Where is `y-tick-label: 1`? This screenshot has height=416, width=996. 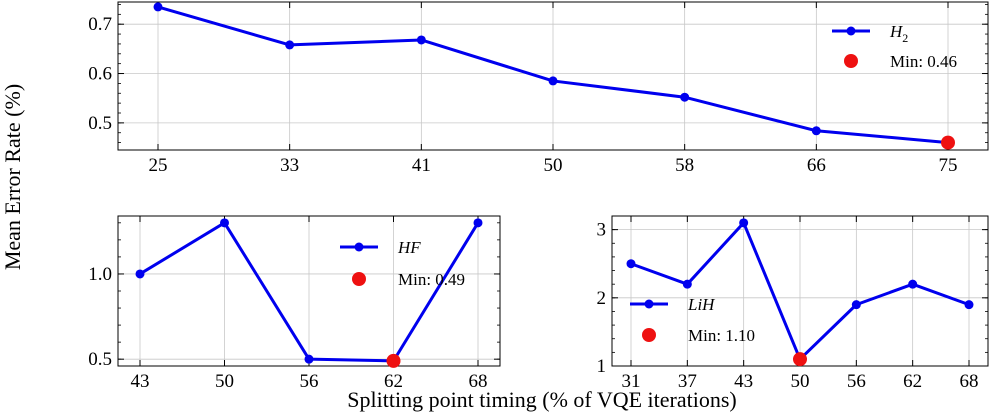 y-tick-label: 1 is located at coordinates (602, 366).